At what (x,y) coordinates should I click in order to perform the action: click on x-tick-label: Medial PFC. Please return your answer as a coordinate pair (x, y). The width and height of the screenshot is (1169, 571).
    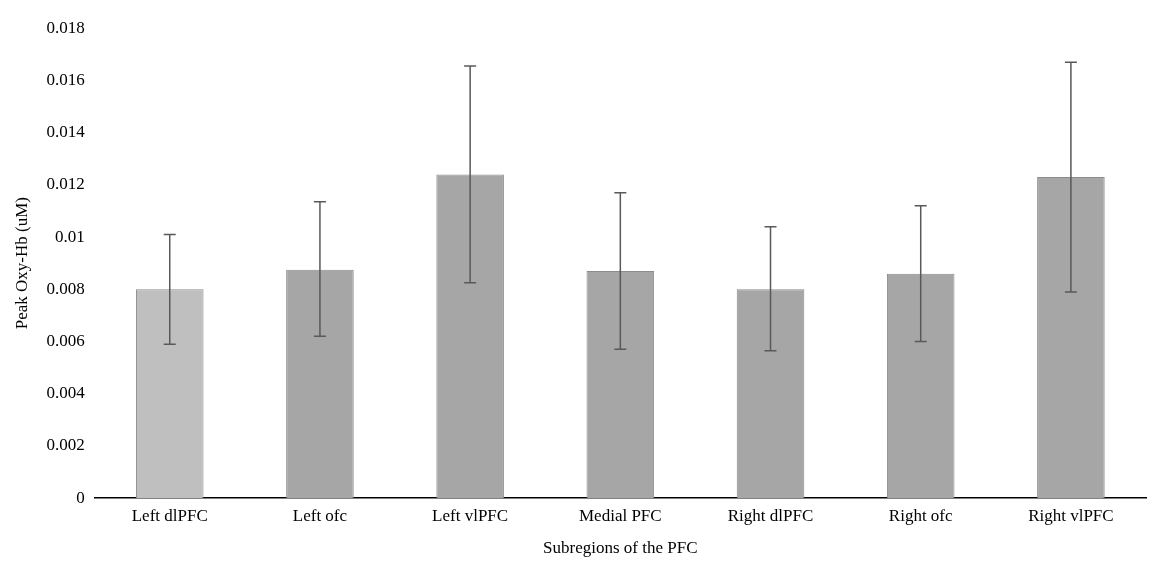
    Looking at the image, I should click on (620, 515).